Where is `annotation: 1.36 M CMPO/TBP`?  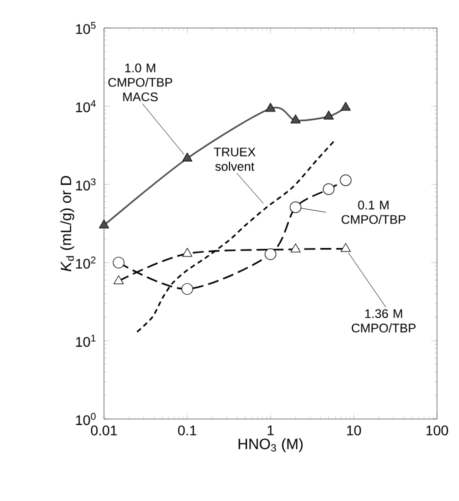
annotation: 1.36 M CMPO/TBP is located at coordinates (384, 320).